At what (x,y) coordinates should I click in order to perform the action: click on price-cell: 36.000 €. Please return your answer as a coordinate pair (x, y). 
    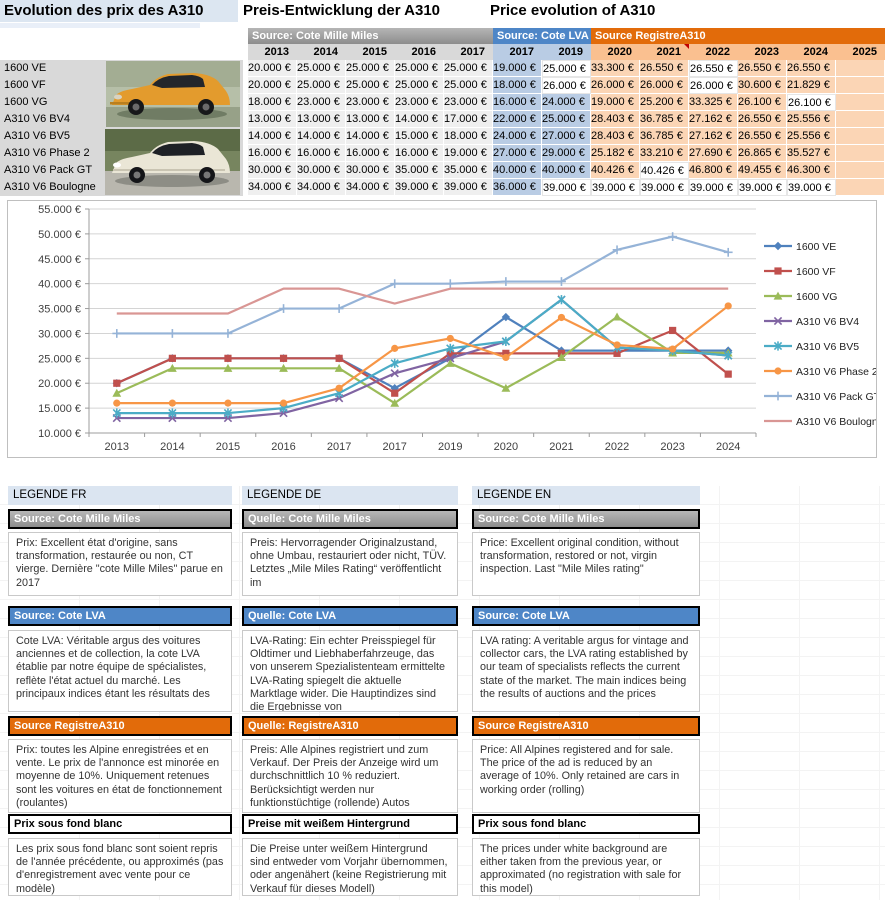
    Looking at the image, I should click on (517, 187).